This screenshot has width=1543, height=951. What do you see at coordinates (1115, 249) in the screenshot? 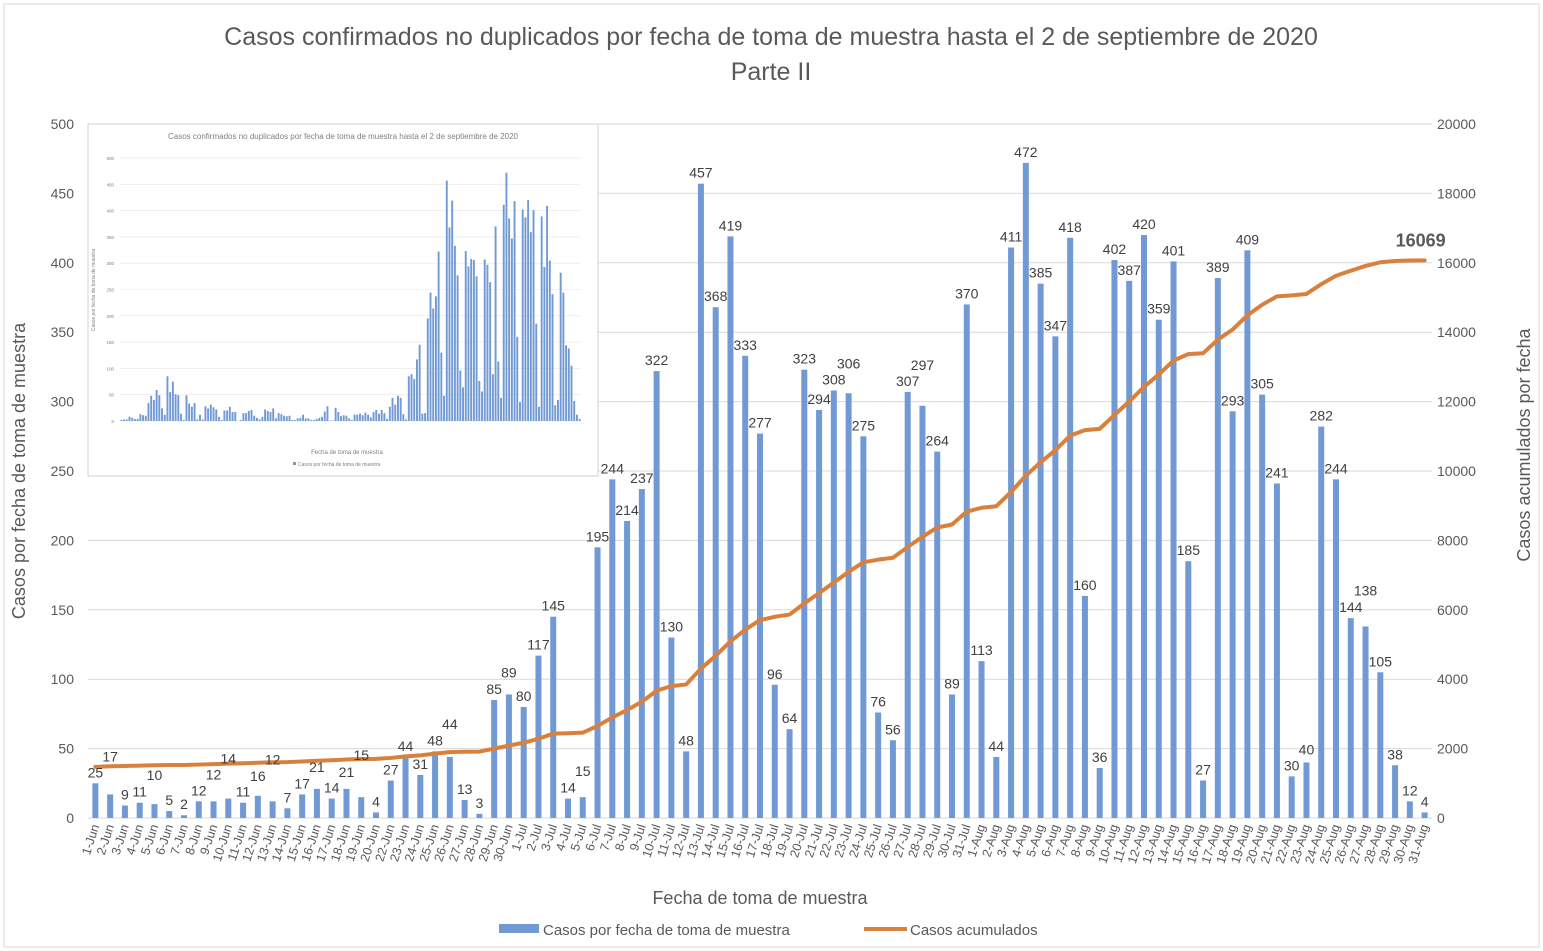
I see `bar-data-label: 402` at bounding box center [1115, 249].